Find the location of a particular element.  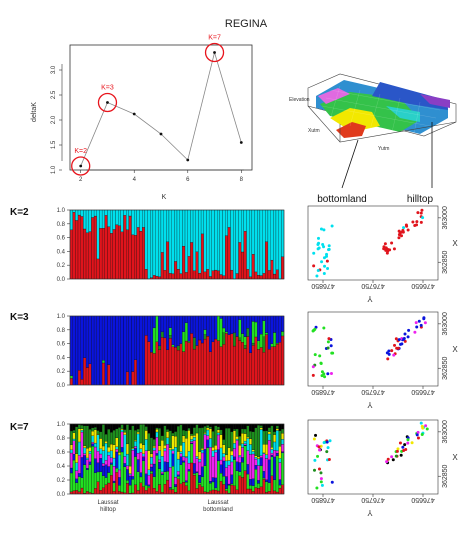

scatter-y-label: X is located at coordinates (455, 349).